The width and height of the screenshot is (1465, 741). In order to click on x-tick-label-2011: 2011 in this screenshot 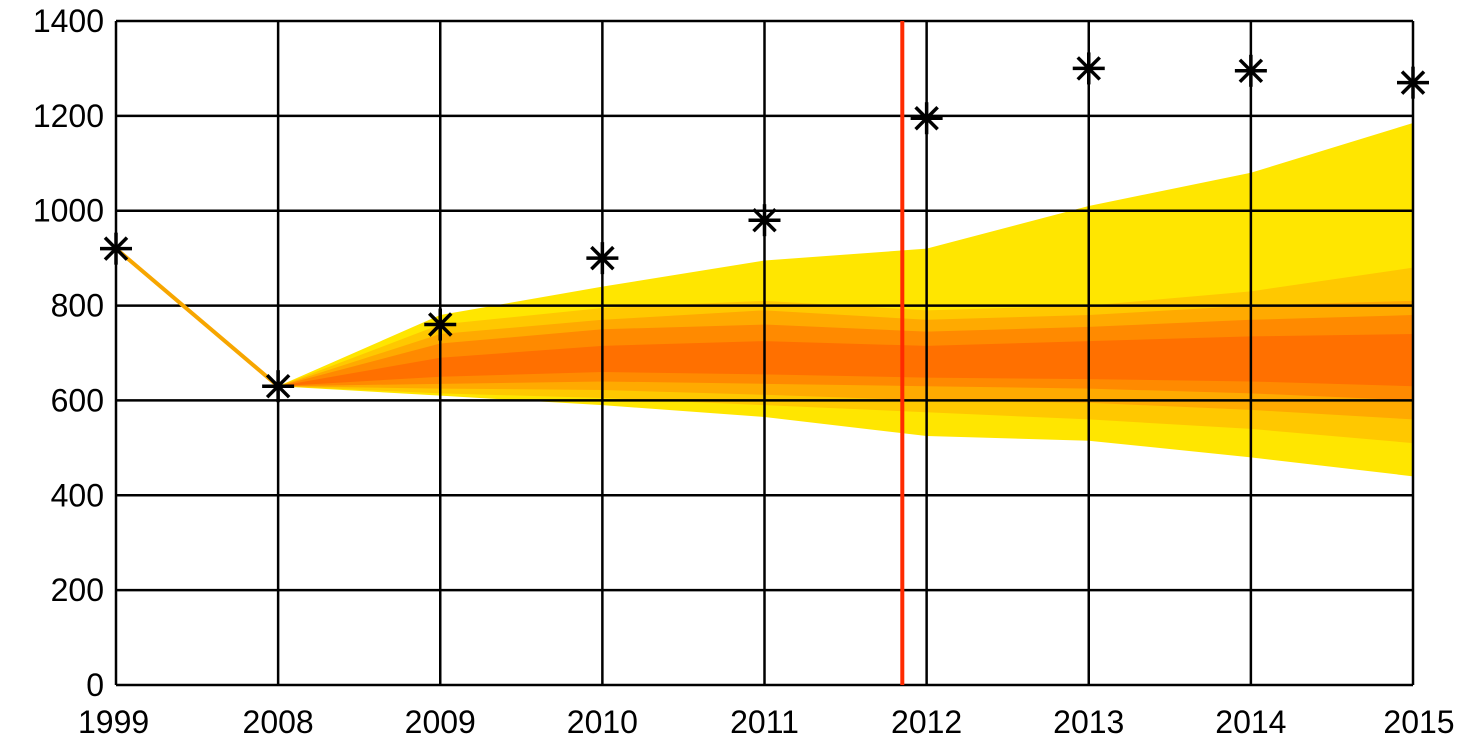, I will do `click(764, 722)`.